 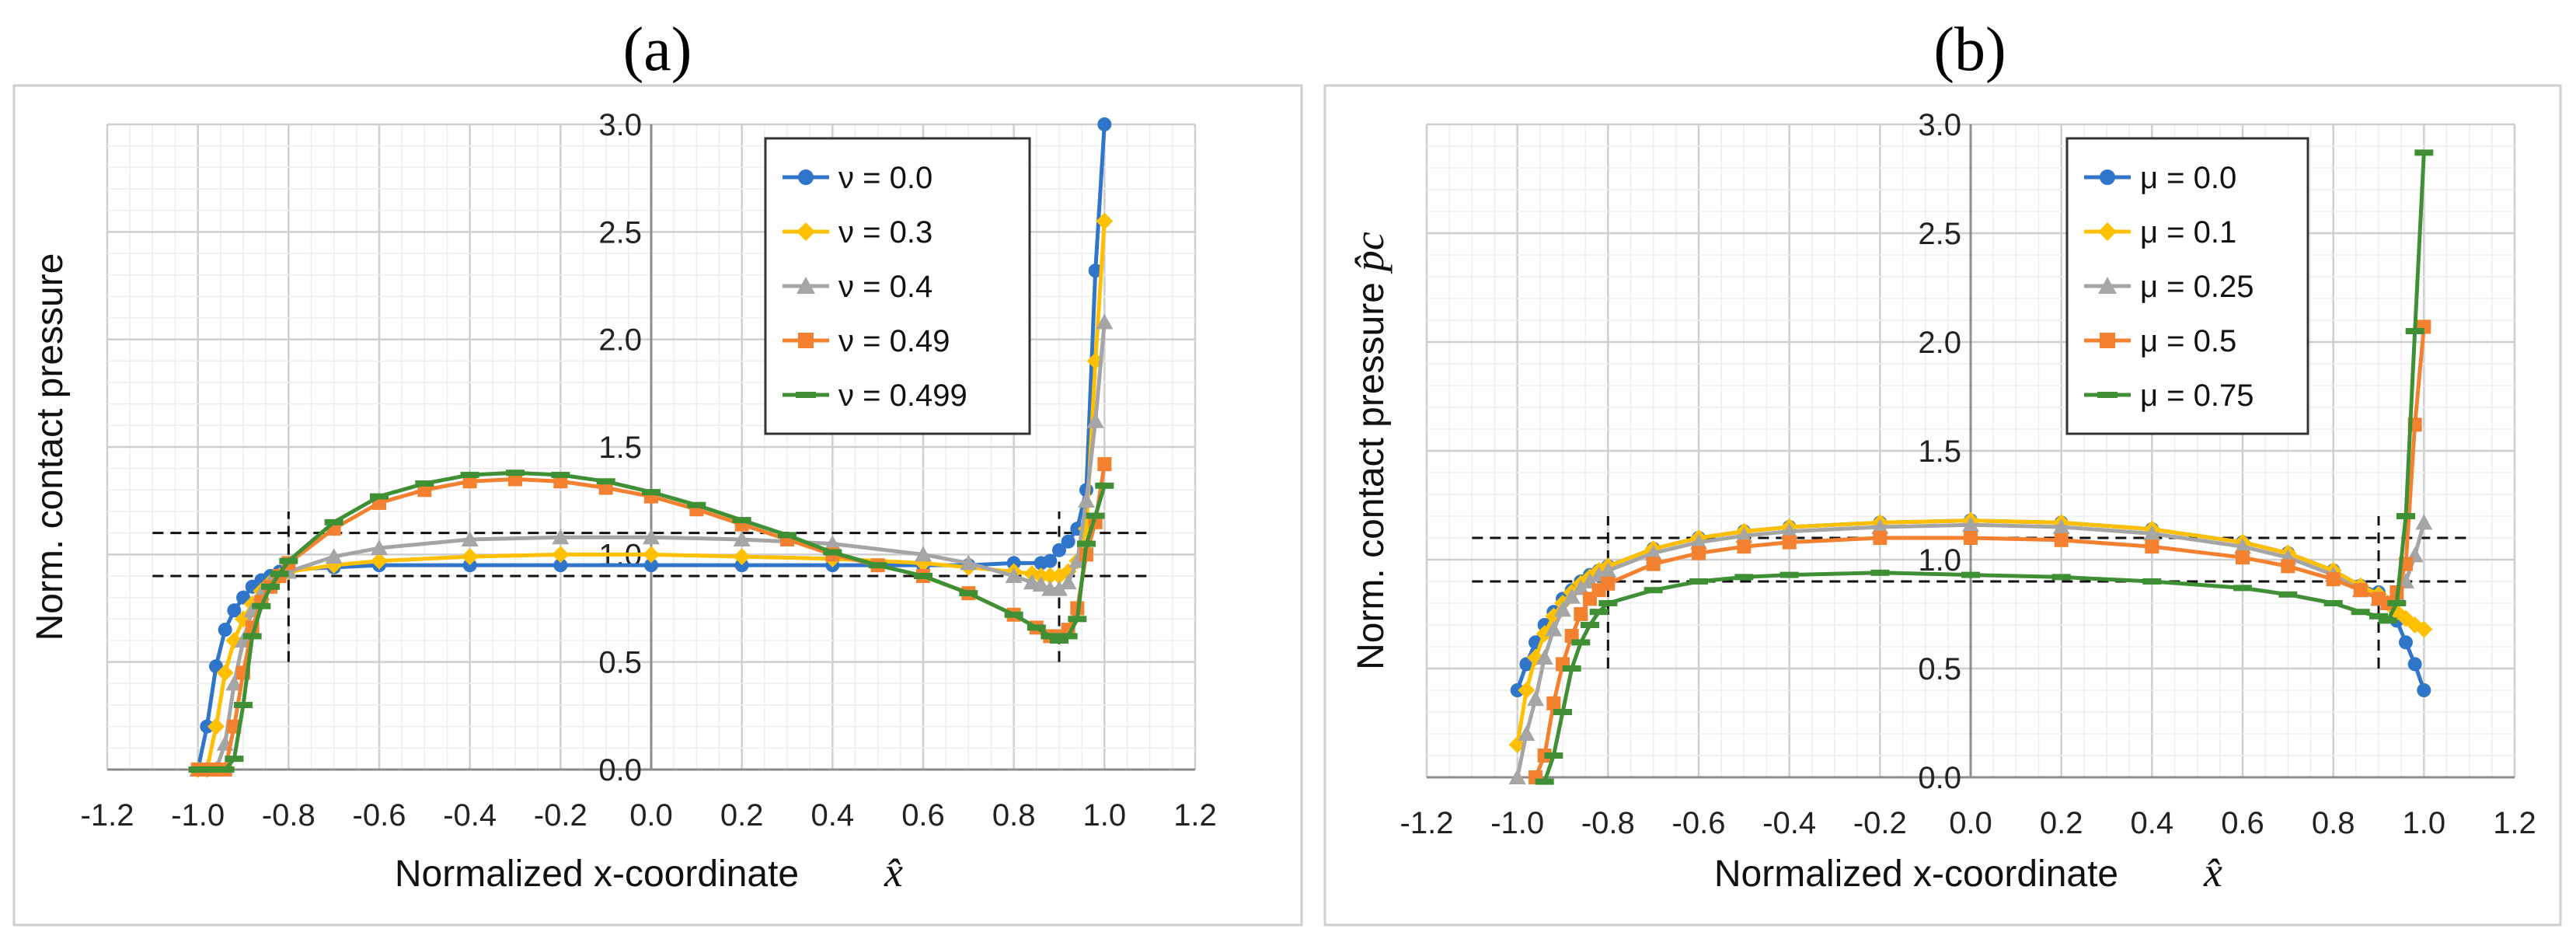 What do you see at coordinates (1939, 234) in the screenshot?
I see `y-tick-label: 2.5` at bounding box center [1939, 234].